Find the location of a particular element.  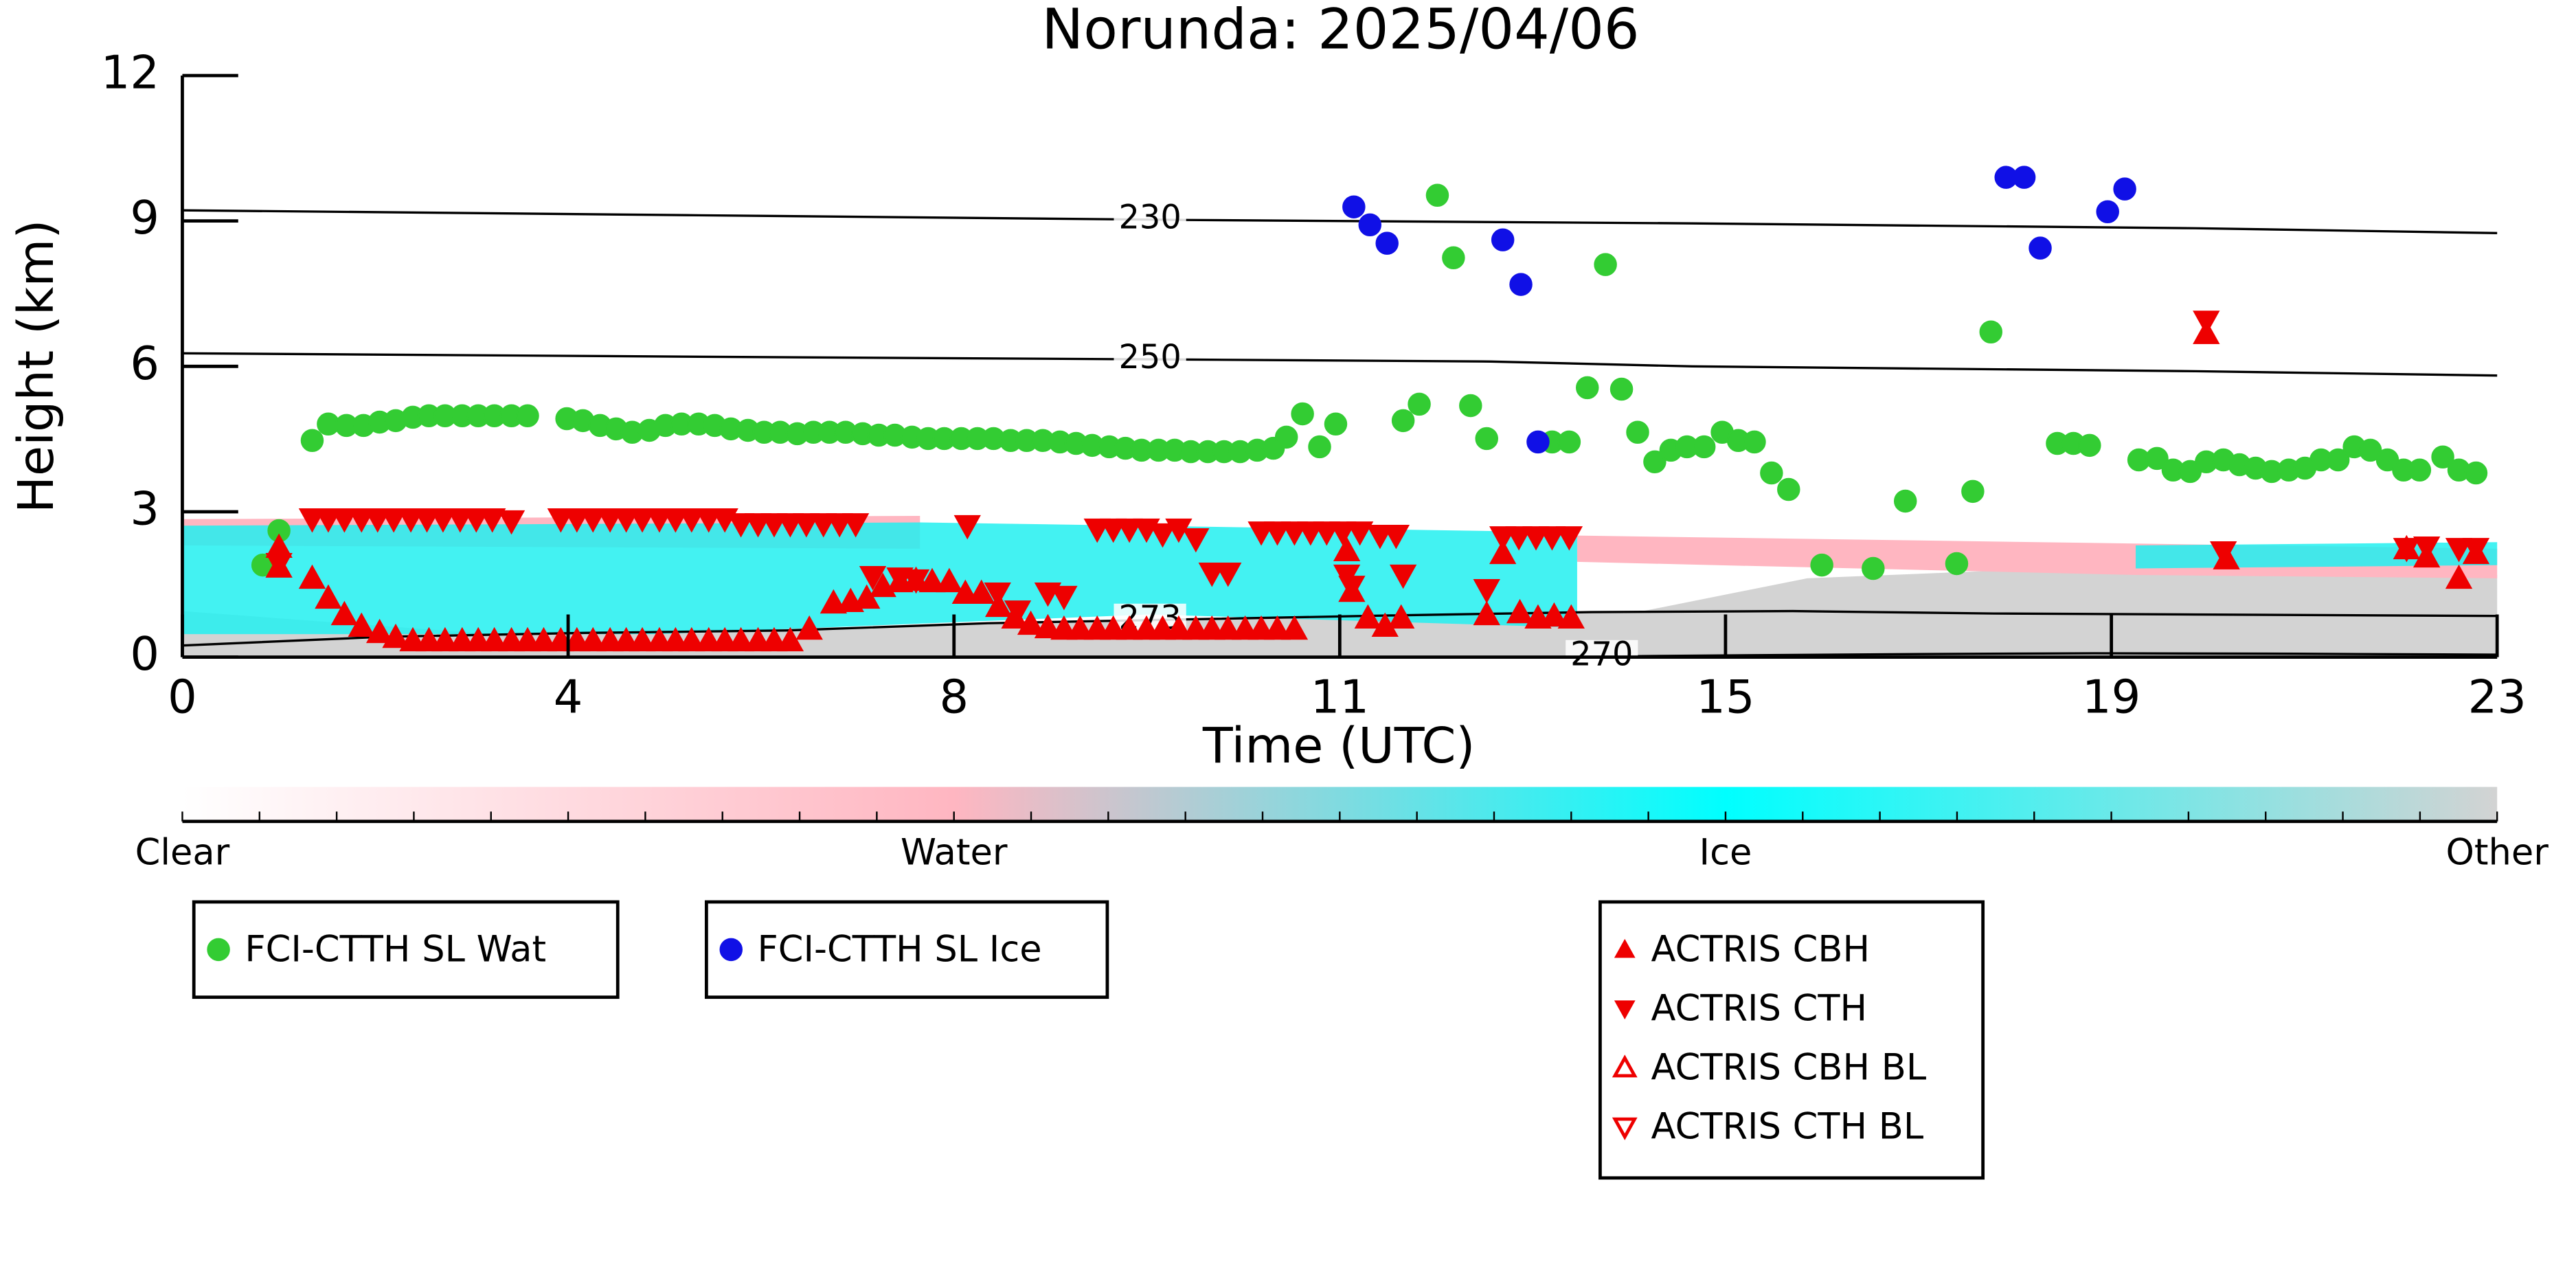

ice-area is located at coordinates (2317, 555).